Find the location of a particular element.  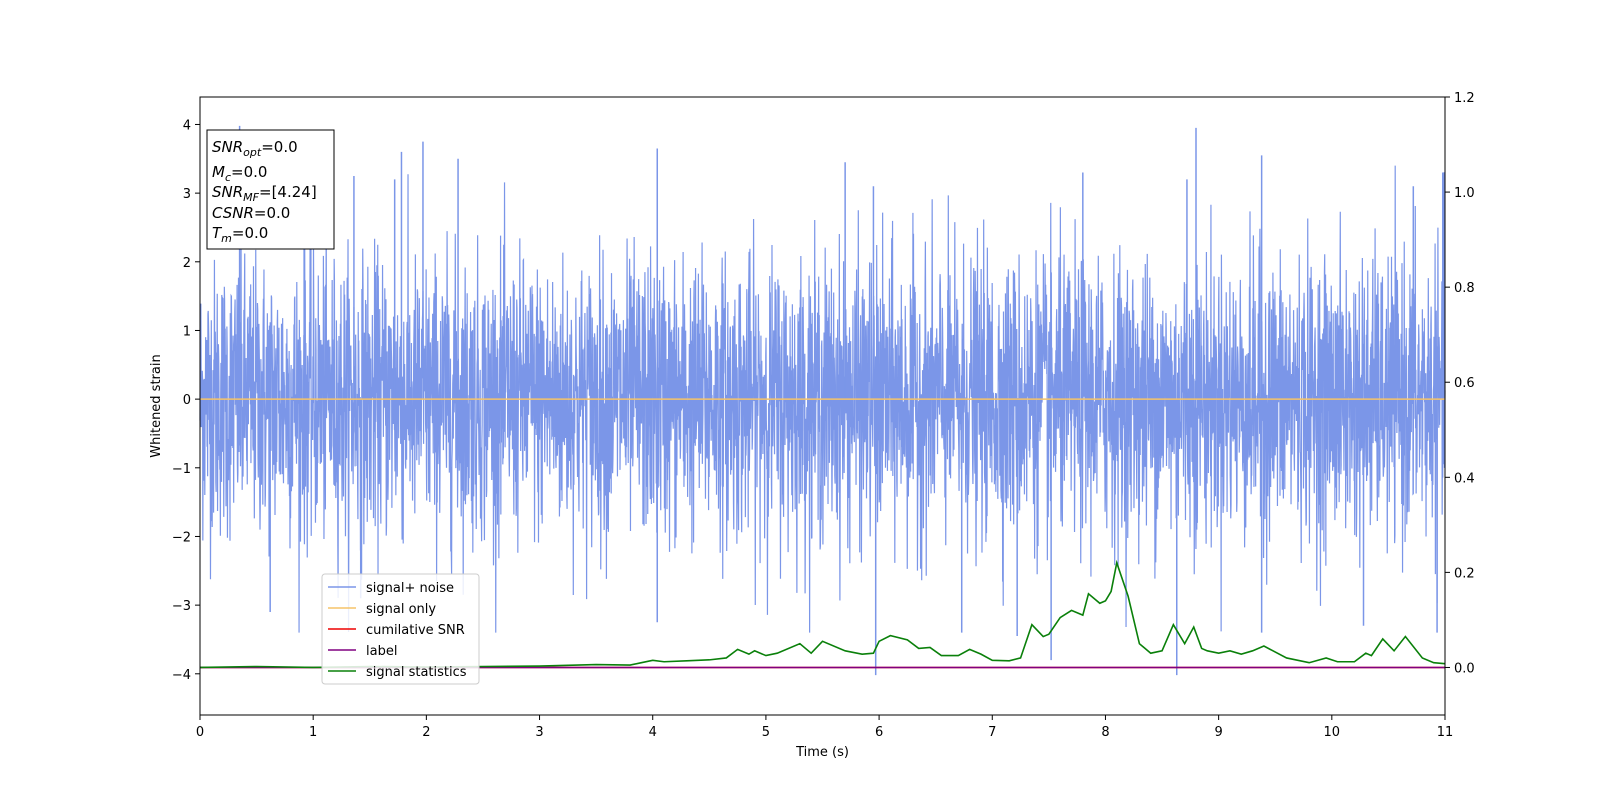

x-tick-label: 5 is located at coordinates (766, 732).